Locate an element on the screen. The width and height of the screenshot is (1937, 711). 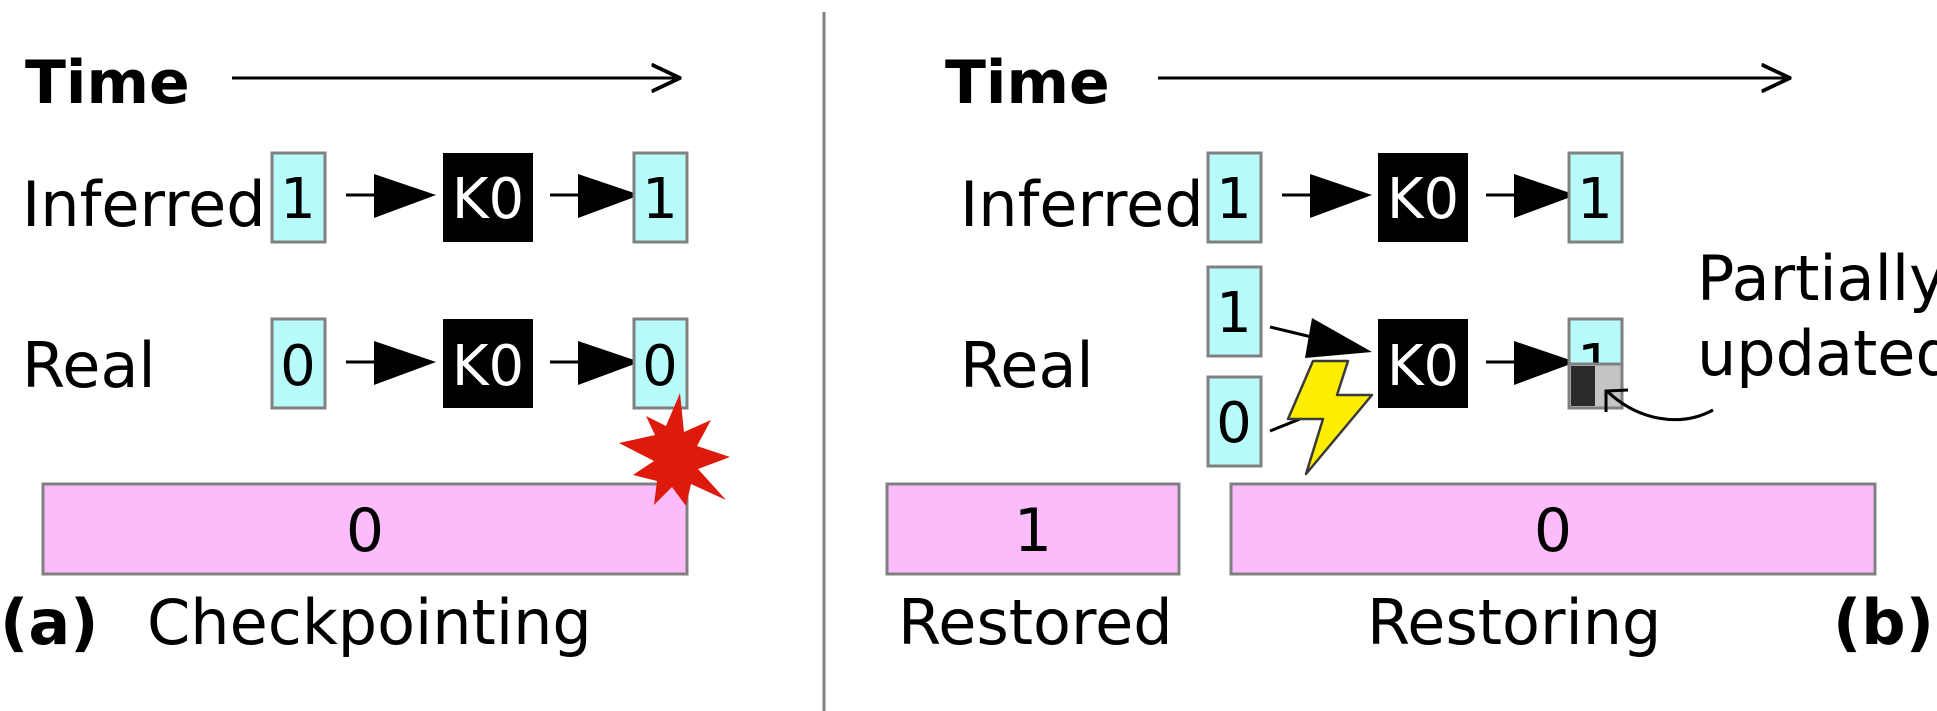
real-value-text: 0 is located at coordinates (298, 366).